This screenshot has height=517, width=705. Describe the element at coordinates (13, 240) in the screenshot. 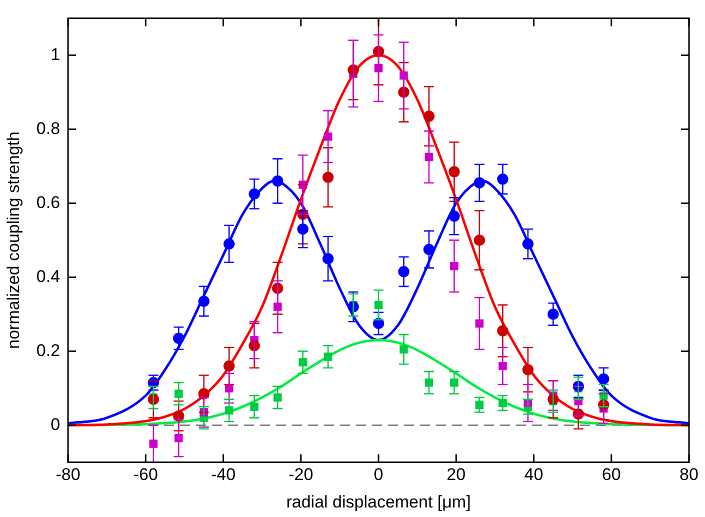

I see `y-axis-title: normalized coupling strength` at that location.